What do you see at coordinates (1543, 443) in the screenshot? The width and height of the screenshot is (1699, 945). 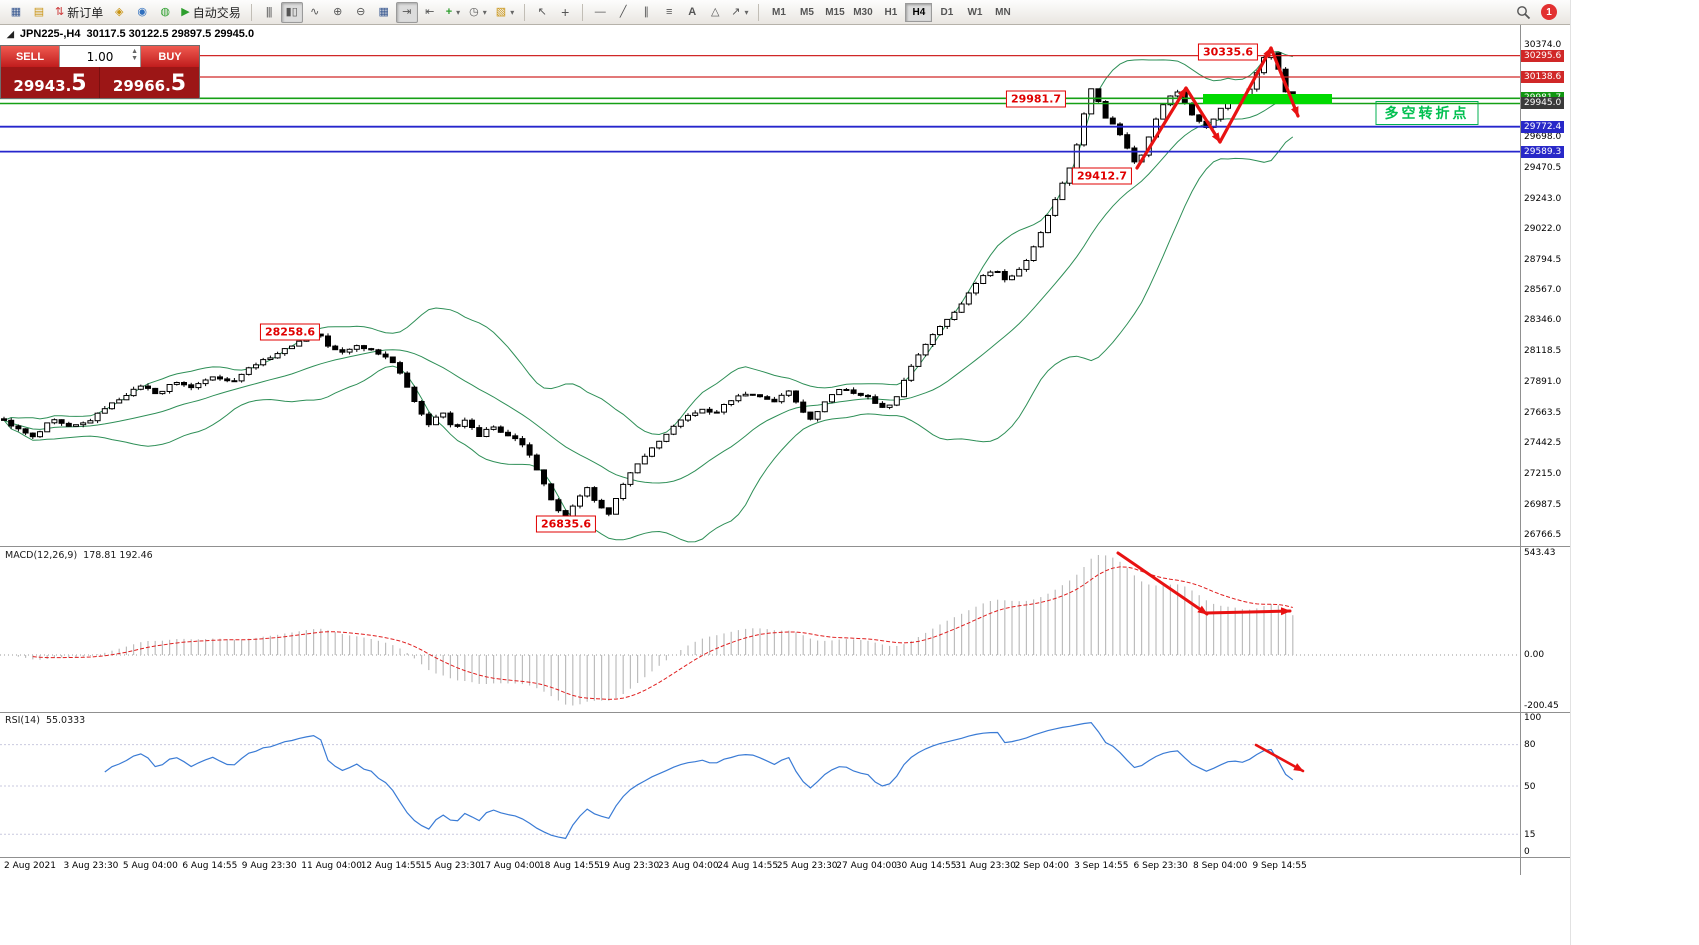 I see `price-tick: 27442.5` at bounding box center [1543, 443].